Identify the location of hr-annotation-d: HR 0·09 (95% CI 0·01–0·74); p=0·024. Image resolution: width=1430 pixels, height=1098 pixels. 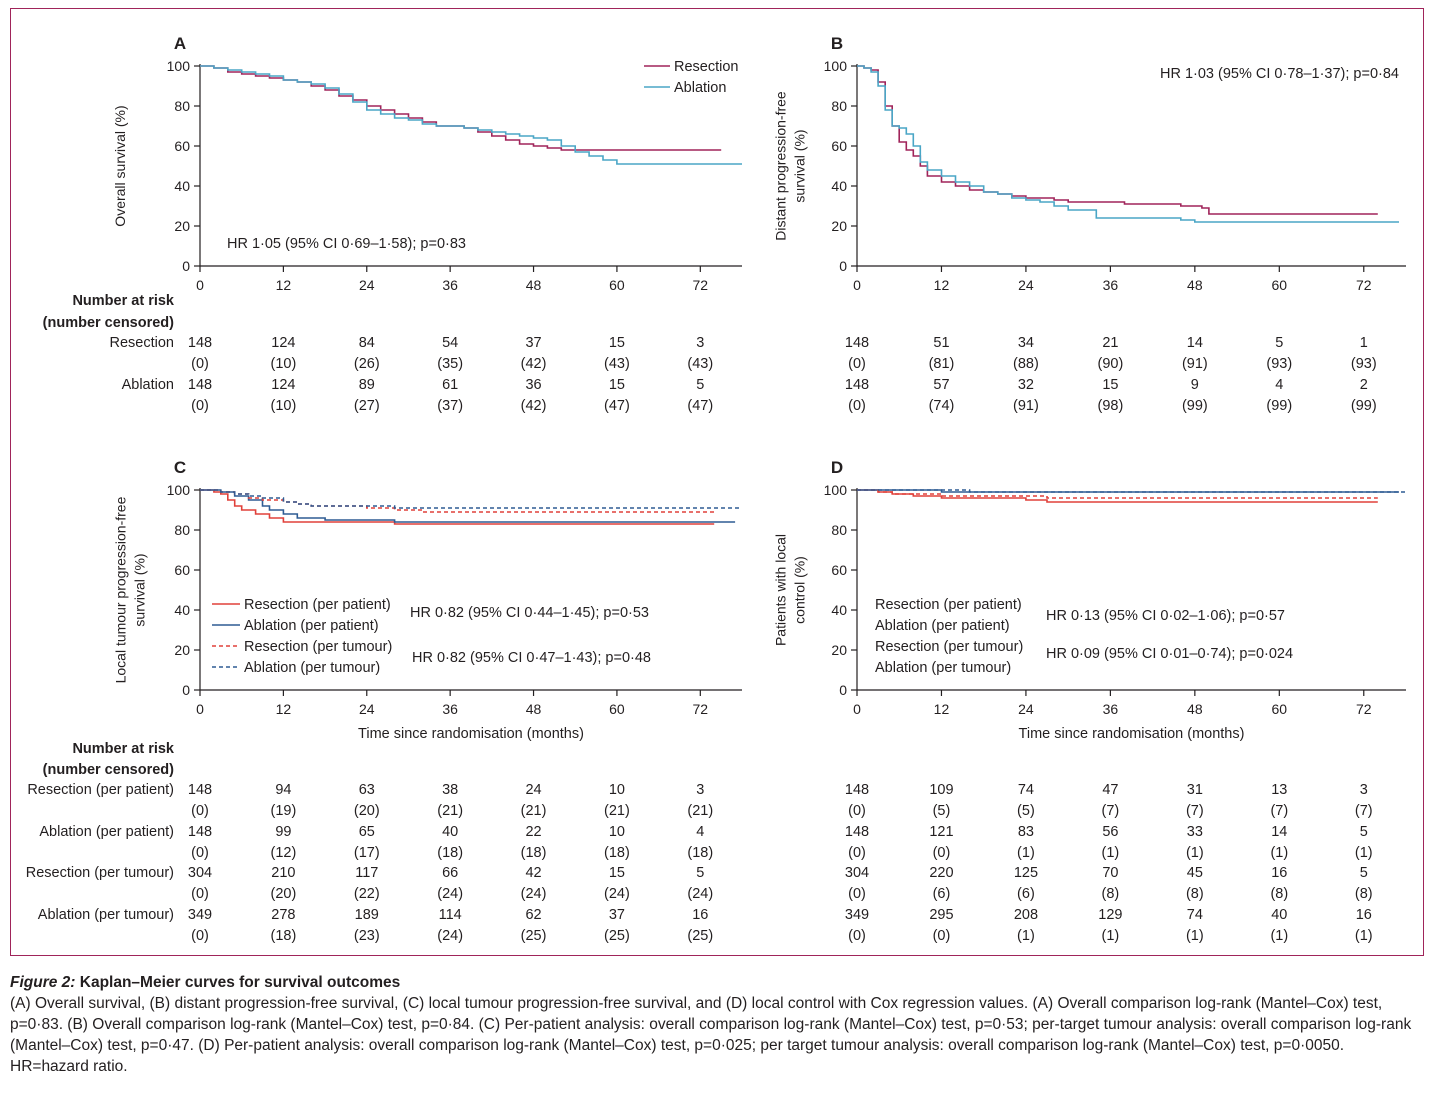
(1169, 654).